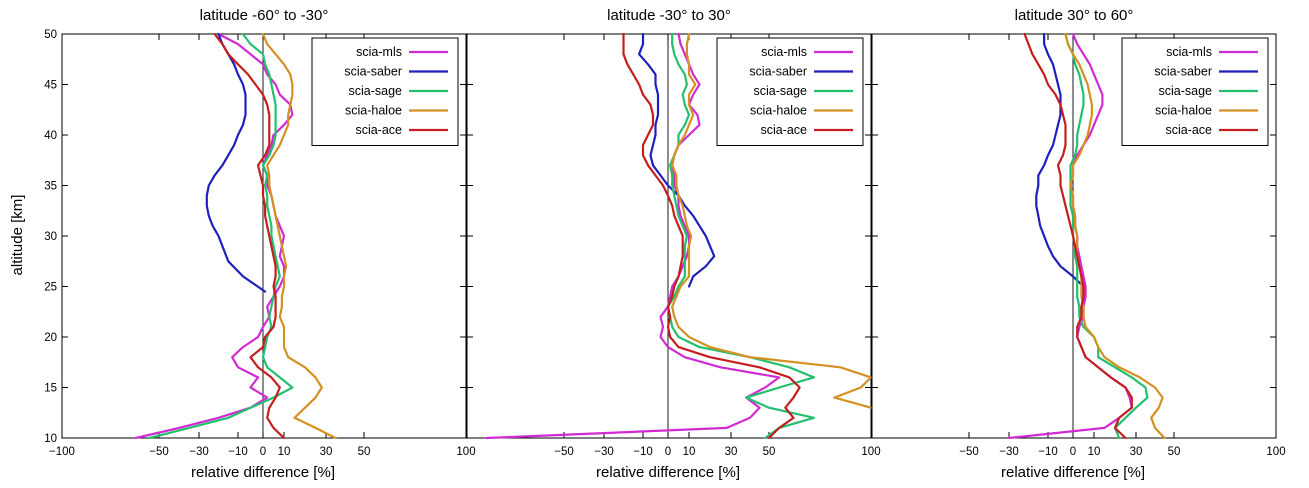 Image resolution: width=1309 pixels, height=488 pixels. Describe the element at coordinates (50, 86) in the screenshot. I see `y-tick-label: 45` at that location.